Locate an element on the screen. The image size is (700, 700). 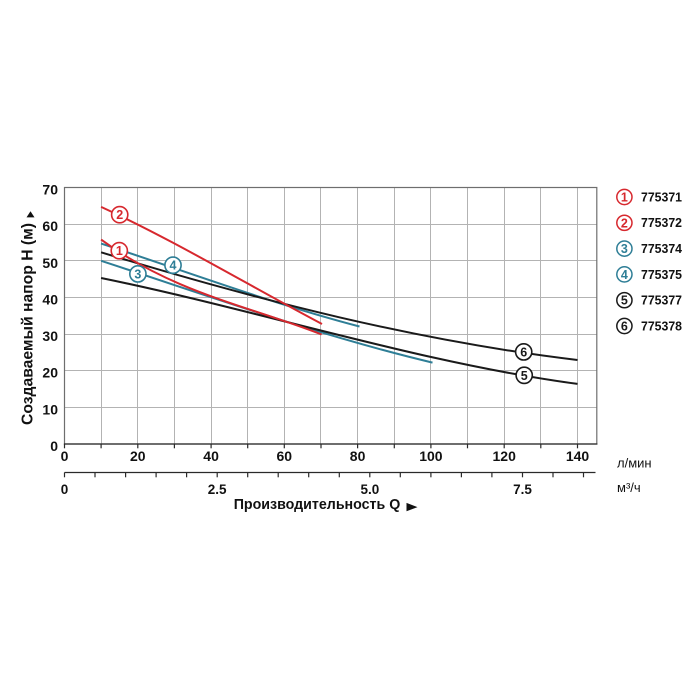
svg-text: 10 is located at coordinates (50, 409).